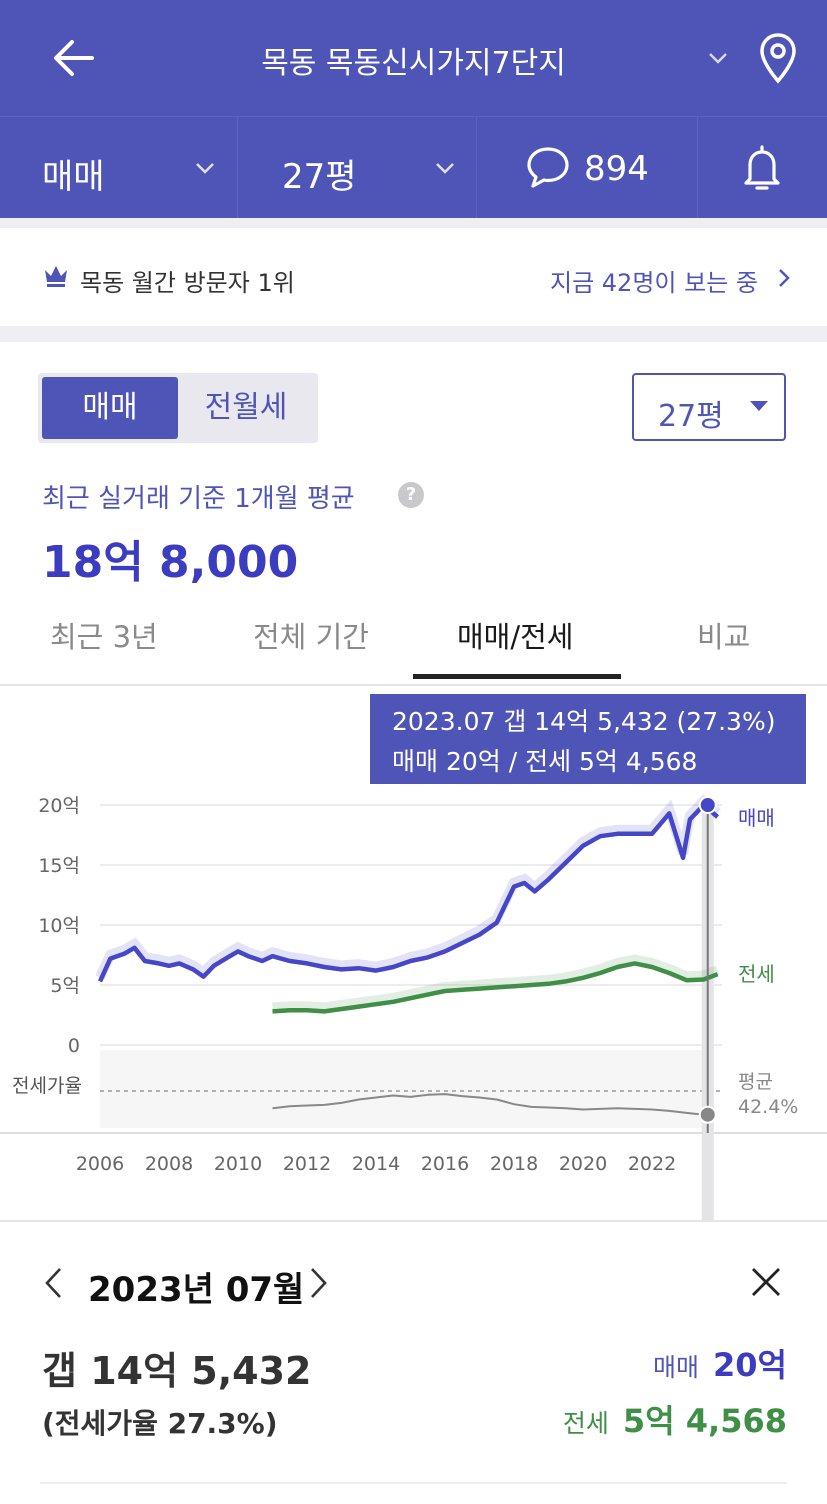 This screenshot has height=1504, width=827. I want to click on chart-tabs: 최근 3년 전체 기간 매매/전세 비교, so click(413, 643).